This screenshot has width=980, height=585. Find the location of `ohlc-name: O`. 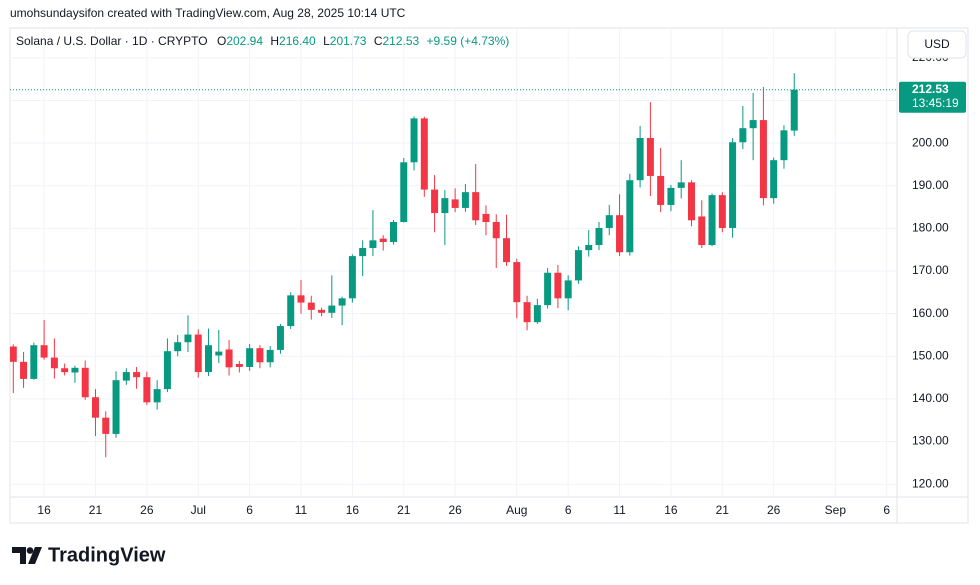

ohlc-name: O is located at coordinates (221, 41).